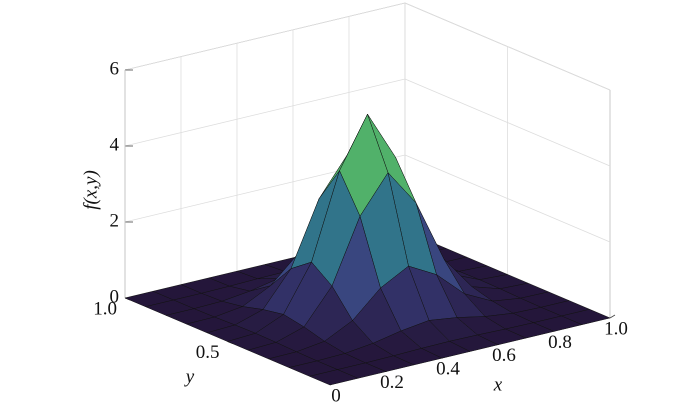  Describe the element at coordinates (115, 296) in the screenshot. I see `z-tick-label: 0` at that location.